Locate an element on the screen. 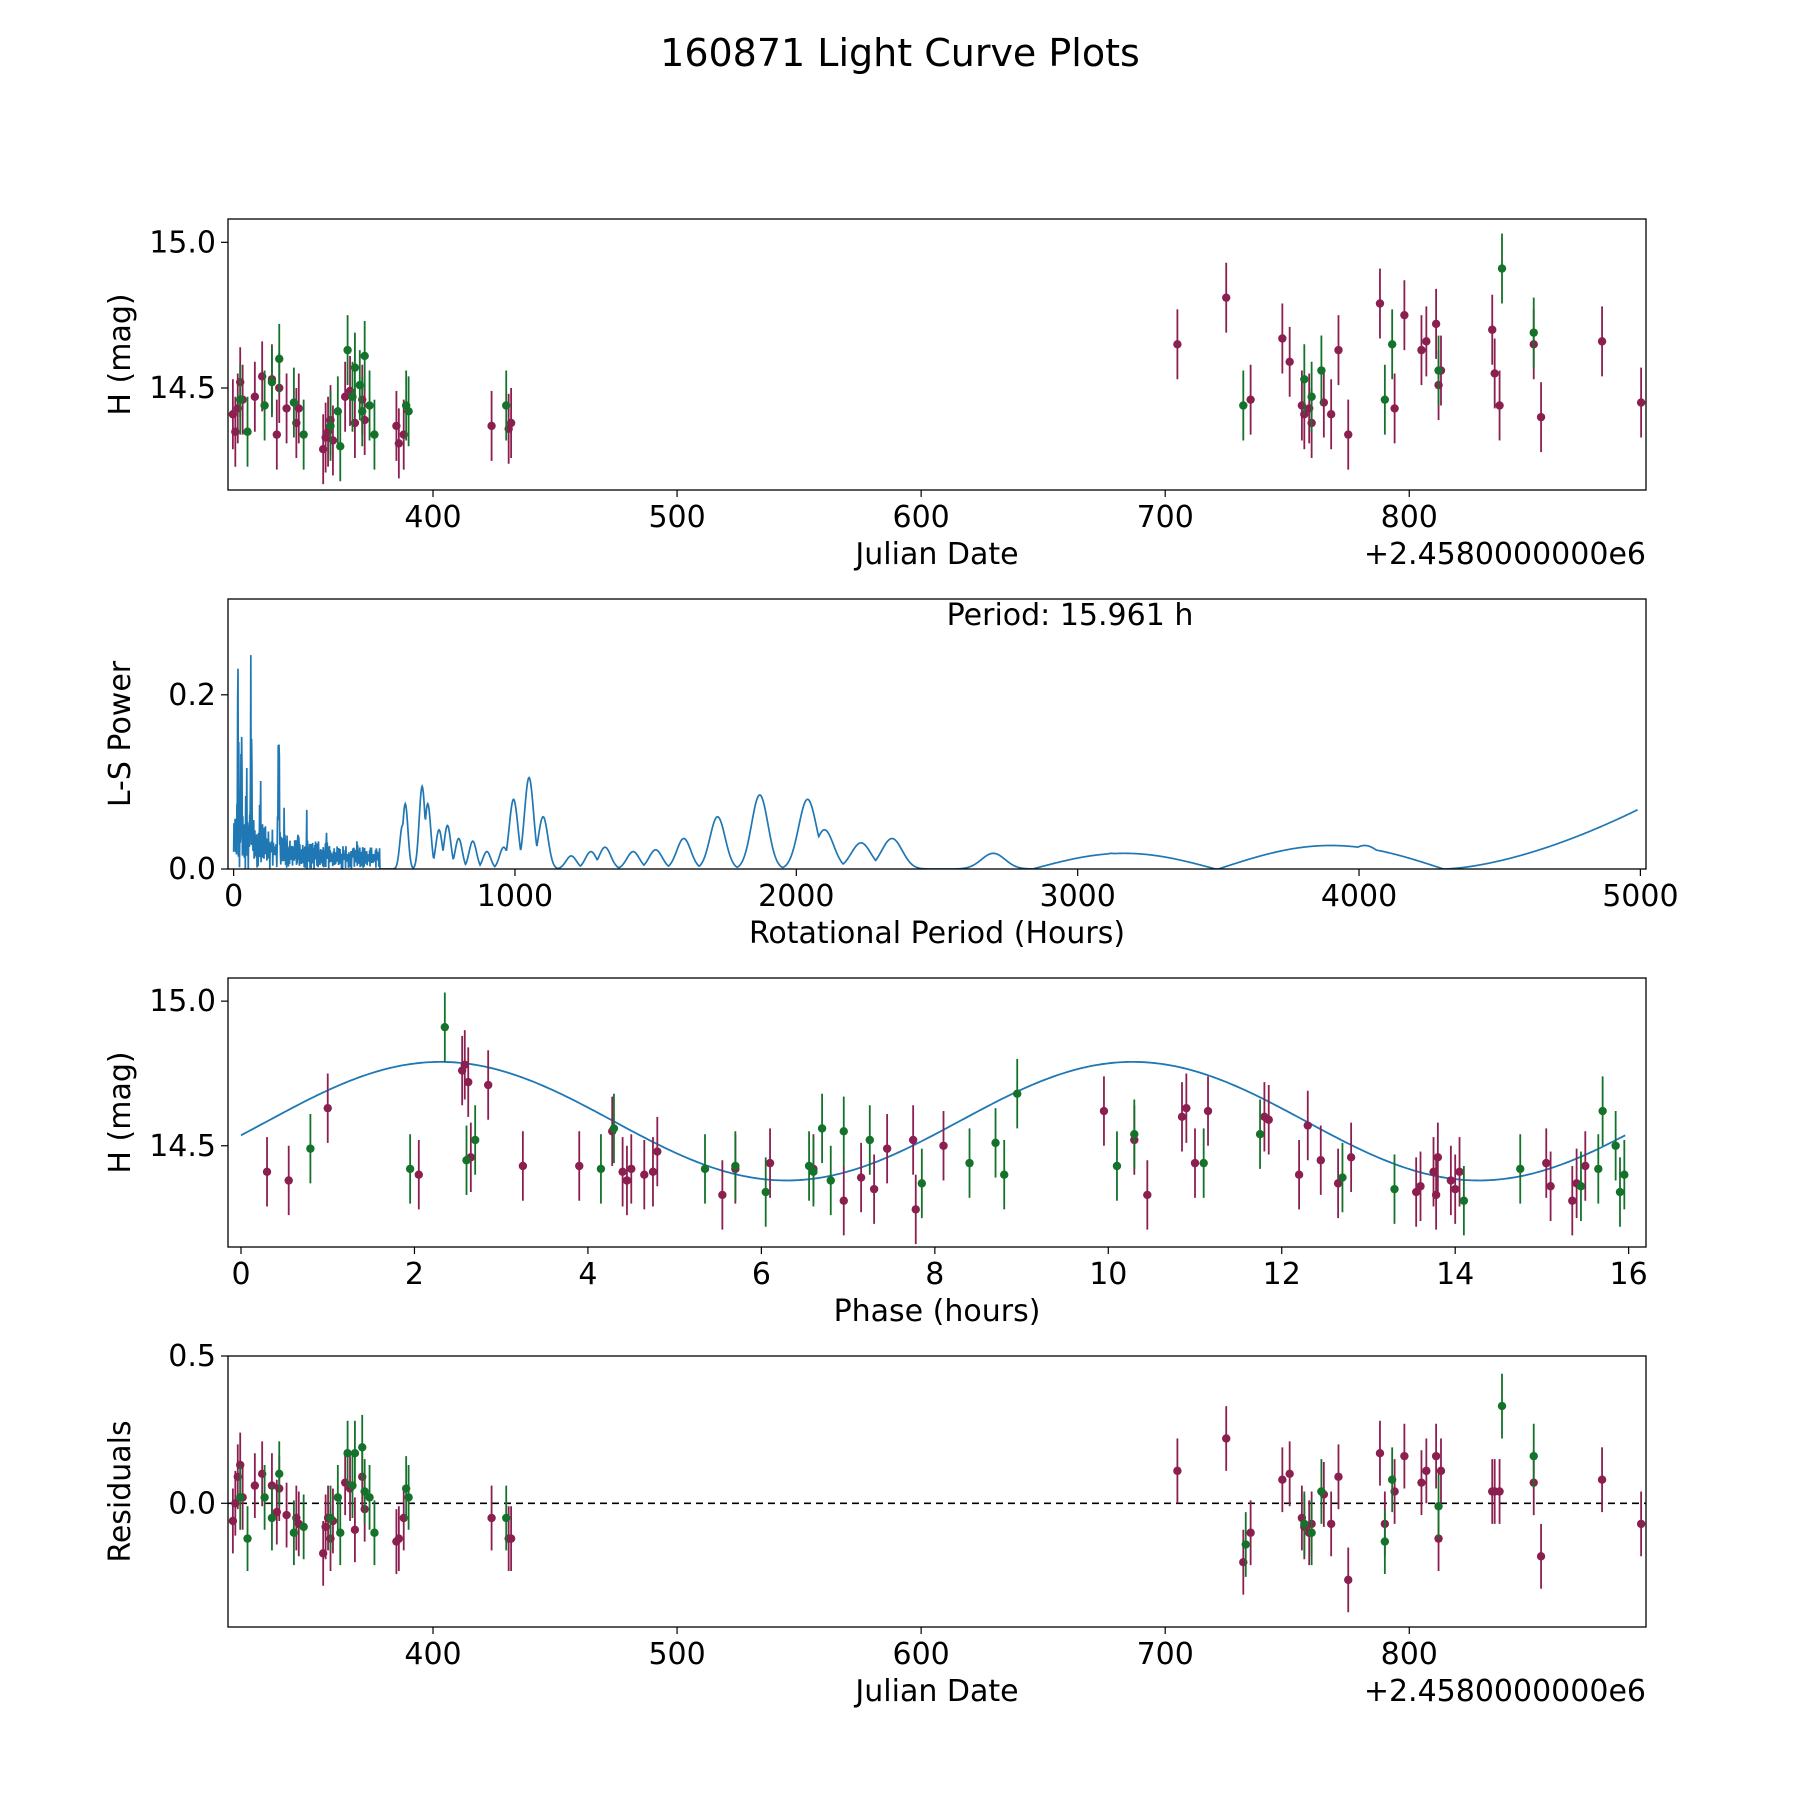  x-tick-label-ls: 1000 is located at coordinates (515, 896).